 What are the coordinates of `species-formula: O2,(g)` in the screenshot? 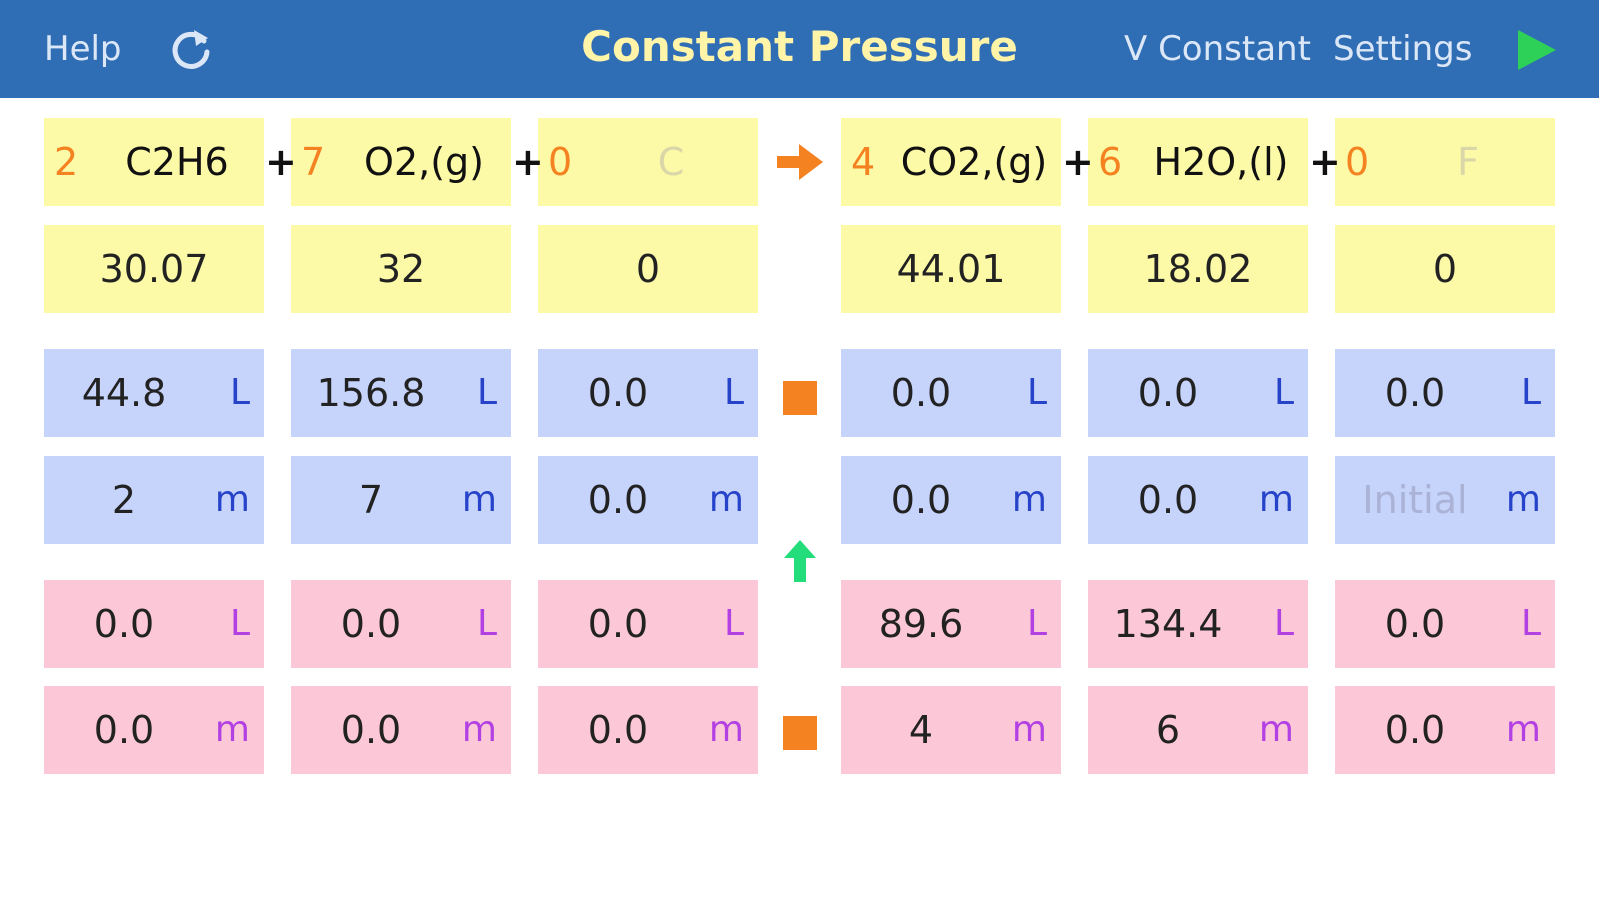 It's located at (424, 162).